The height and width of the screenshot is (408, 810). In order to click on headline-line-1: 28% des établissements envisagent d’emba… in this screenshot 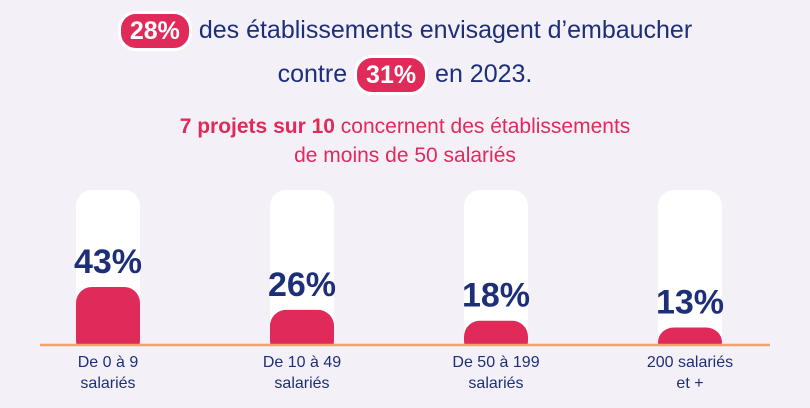, I will do `click(405, 30)`.